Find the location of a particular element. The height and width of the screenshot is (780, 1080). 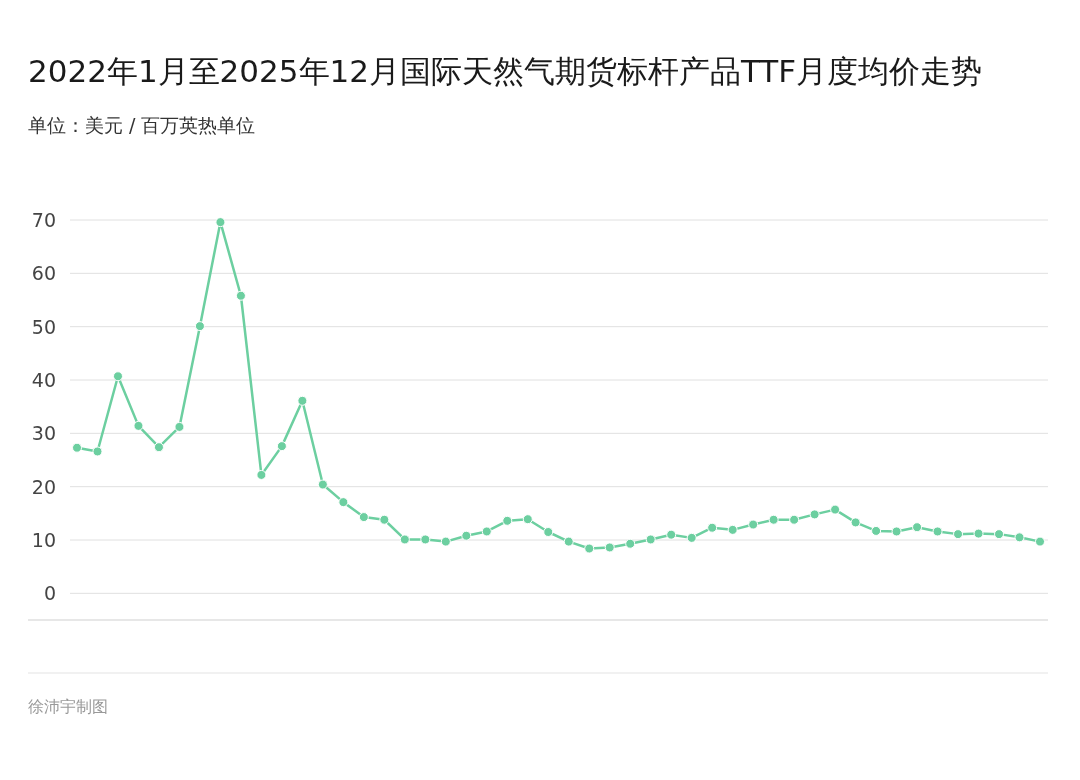

y-tick-label: 30 is located at coordinates (43, 433).